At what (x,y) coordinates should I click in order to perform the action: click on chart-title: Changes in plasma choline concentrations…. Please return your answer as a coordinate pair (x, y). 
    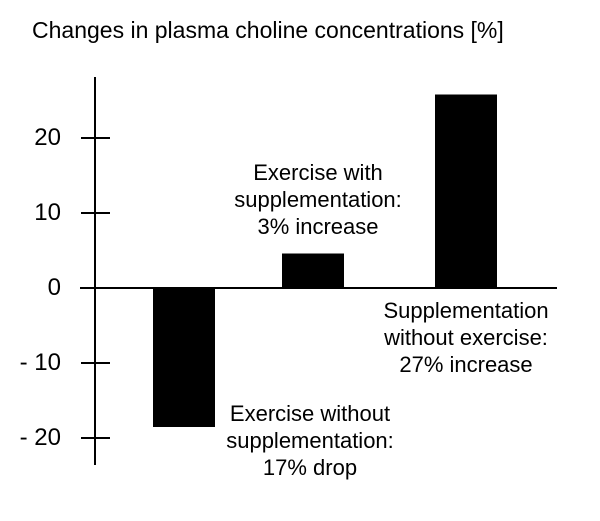
    Looking at the image, I should click on (268, 30).